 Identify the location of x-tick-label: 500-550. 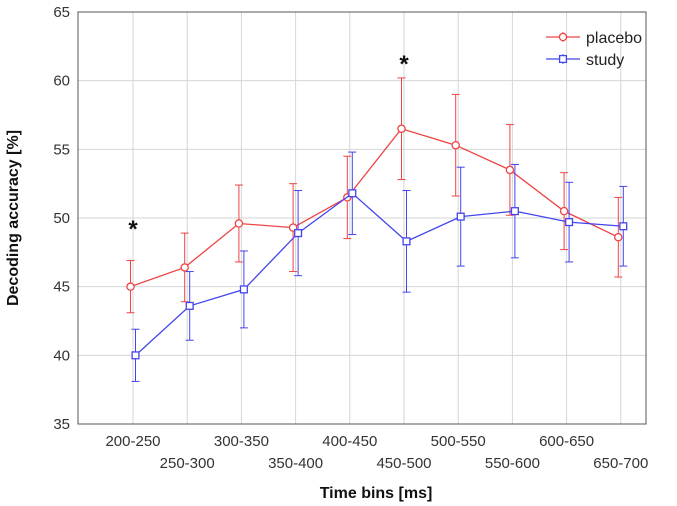
(458, 441).